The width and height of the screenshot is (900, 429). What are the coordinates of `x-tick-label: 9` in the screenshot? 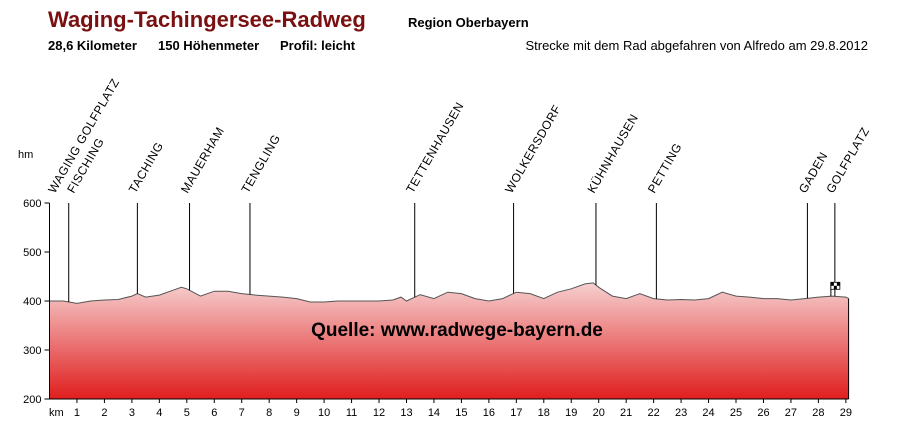 It's located at (297, 413).